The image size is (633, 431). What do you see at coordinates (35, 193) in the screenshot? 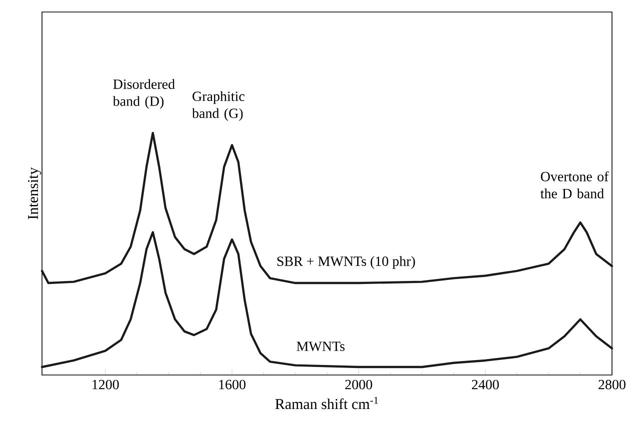
I see `y-axis-title: Intensity` at bounding box center [35, 193].